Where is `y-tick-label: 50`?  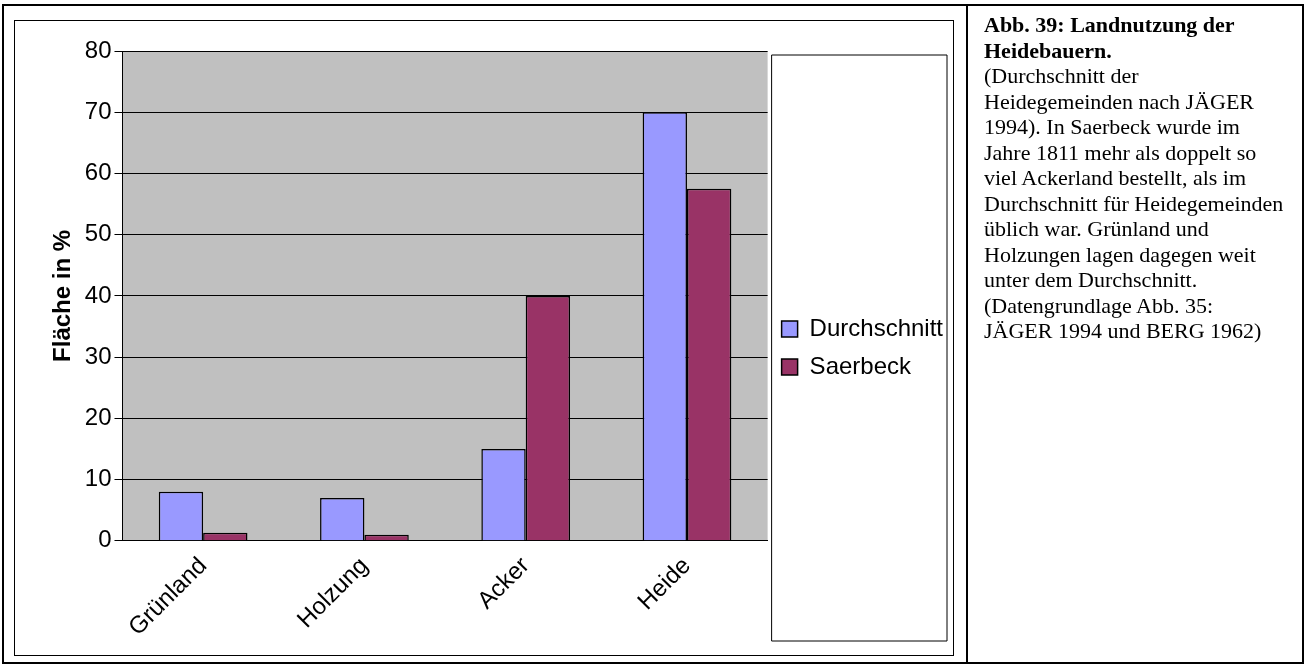
y-tick-label: 50 is located at coordinates (98, 233).